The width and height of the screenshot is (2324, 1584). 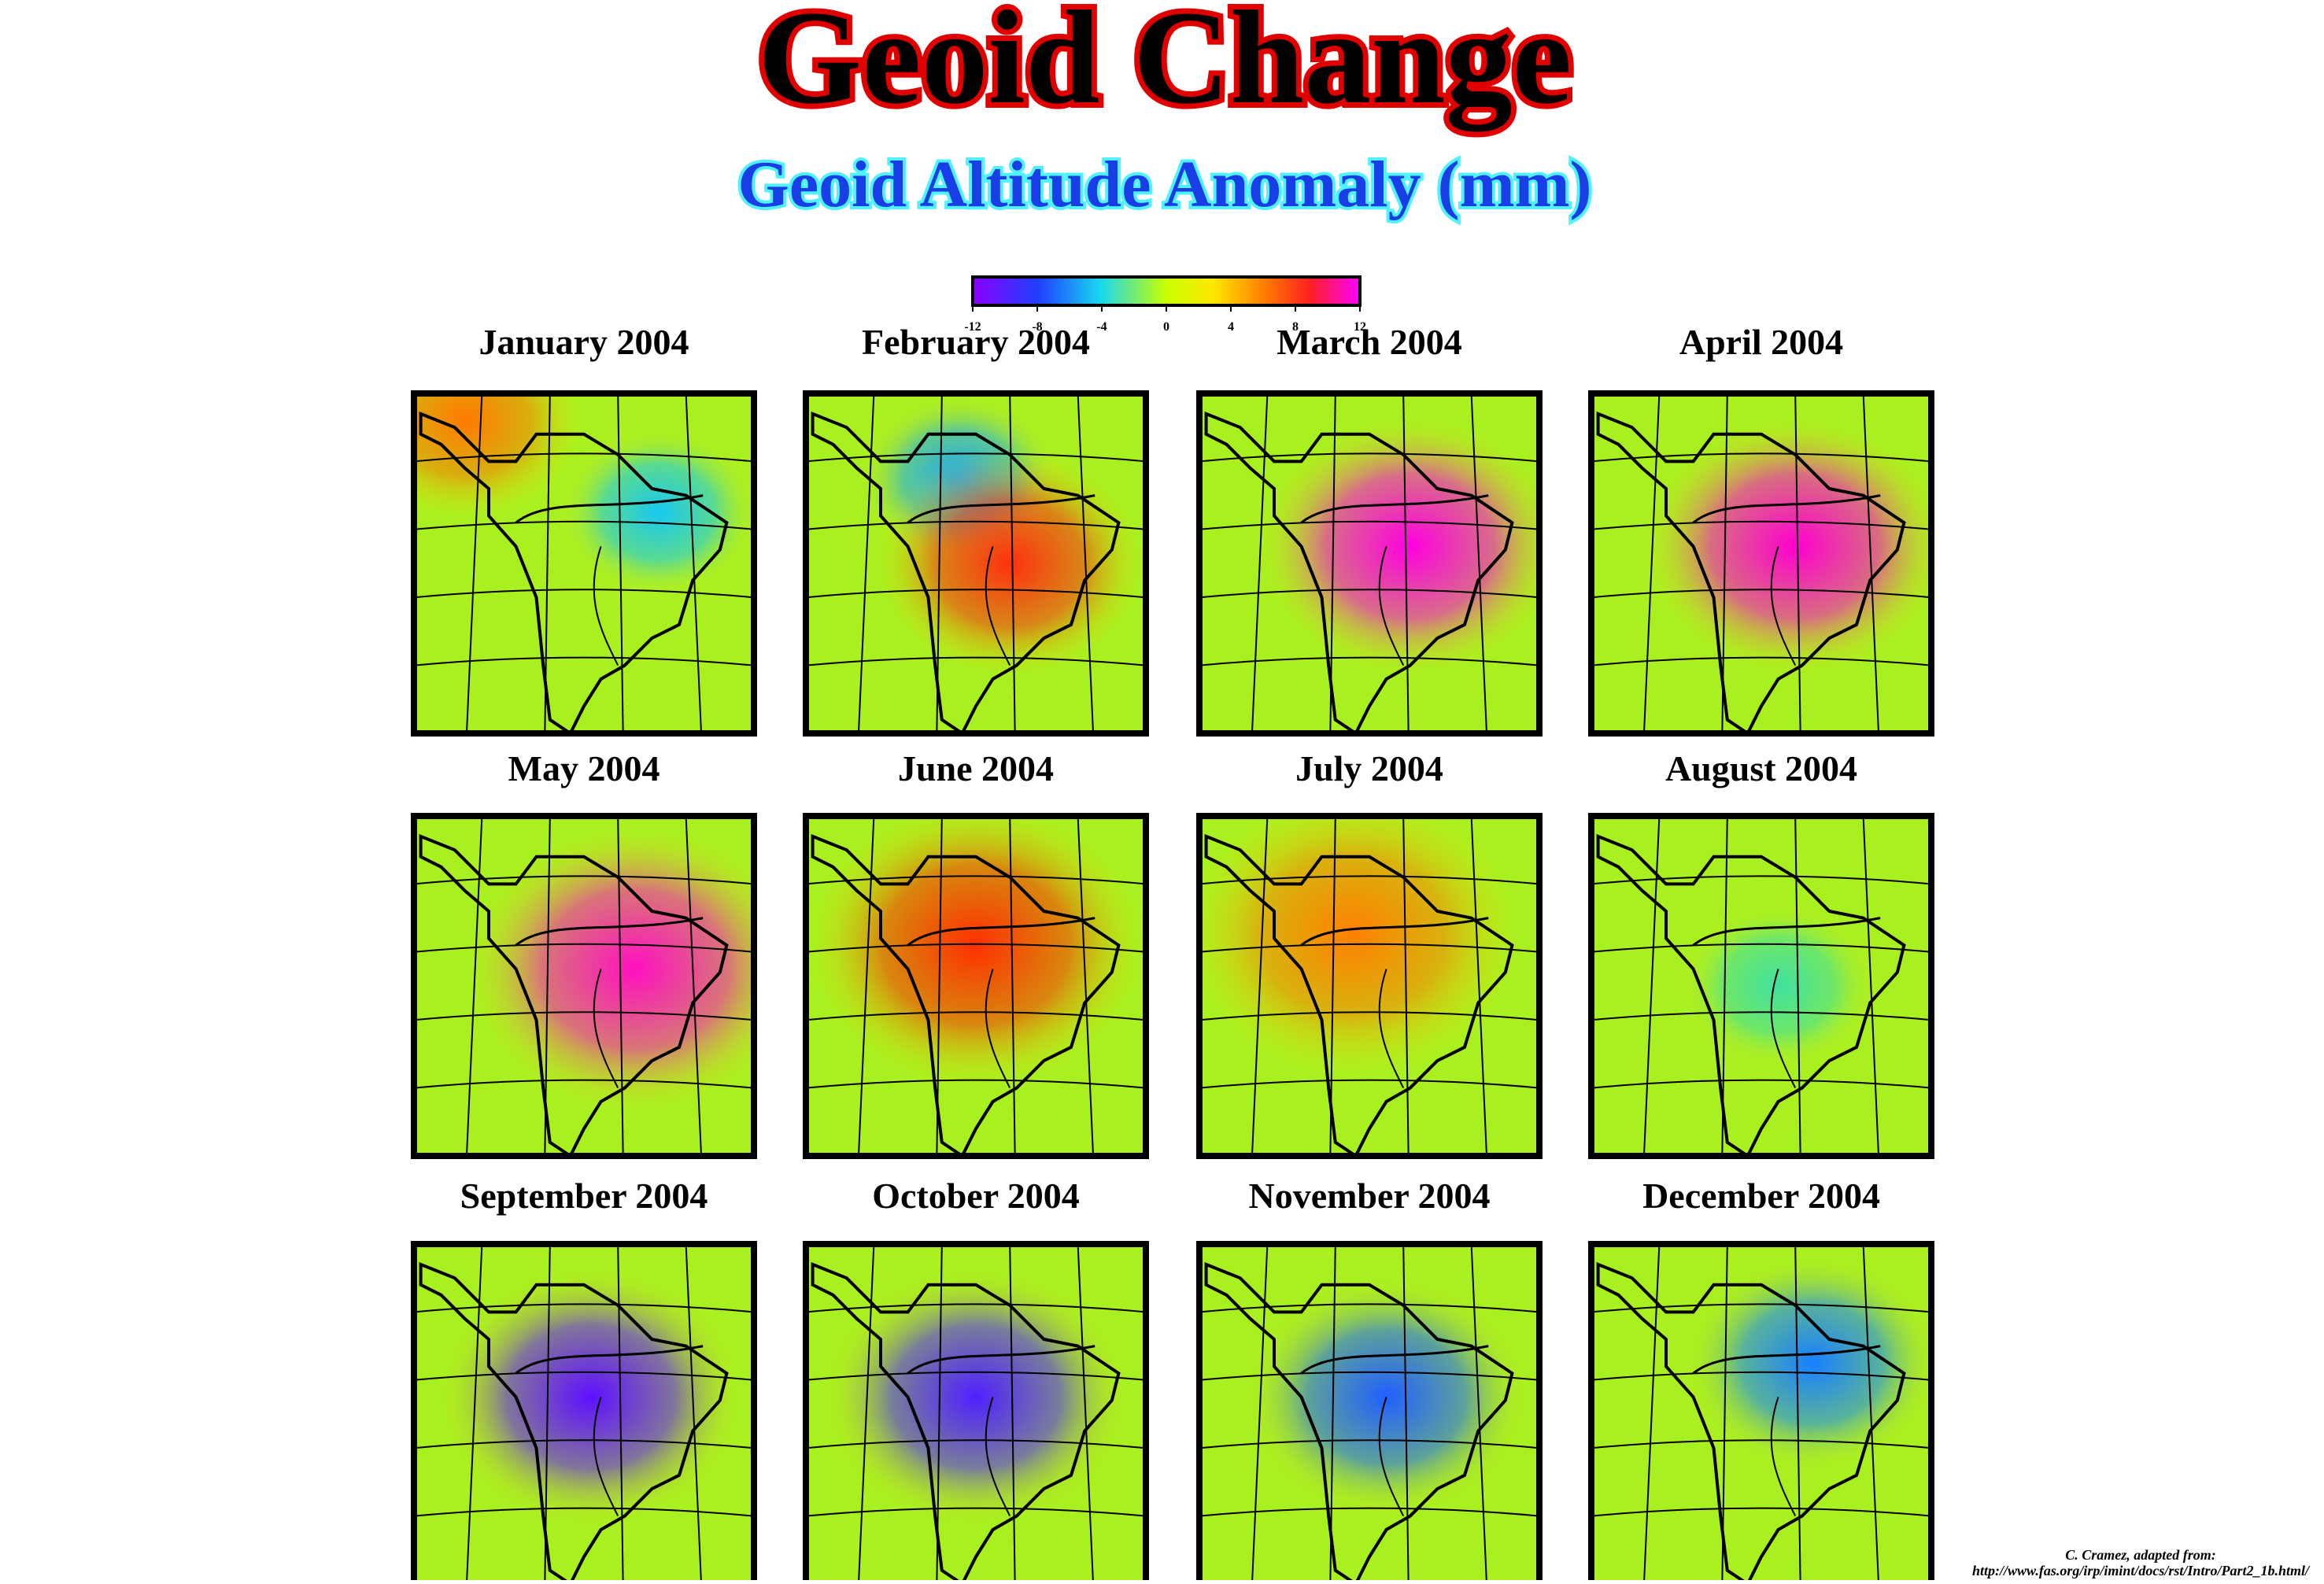 I want to click on panel-label: July 2004, so click(x=1369, y=768).